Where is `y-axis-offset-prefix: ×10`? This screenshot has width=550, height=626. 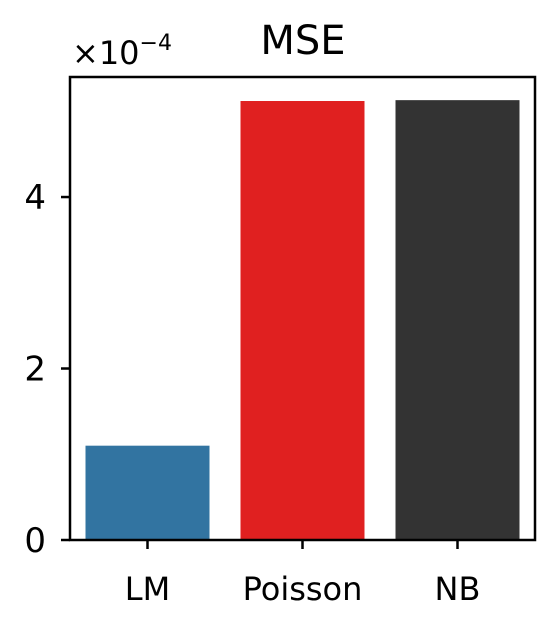
y-axis-offset-prefix: ×10 is located at coordinates (106, 53).